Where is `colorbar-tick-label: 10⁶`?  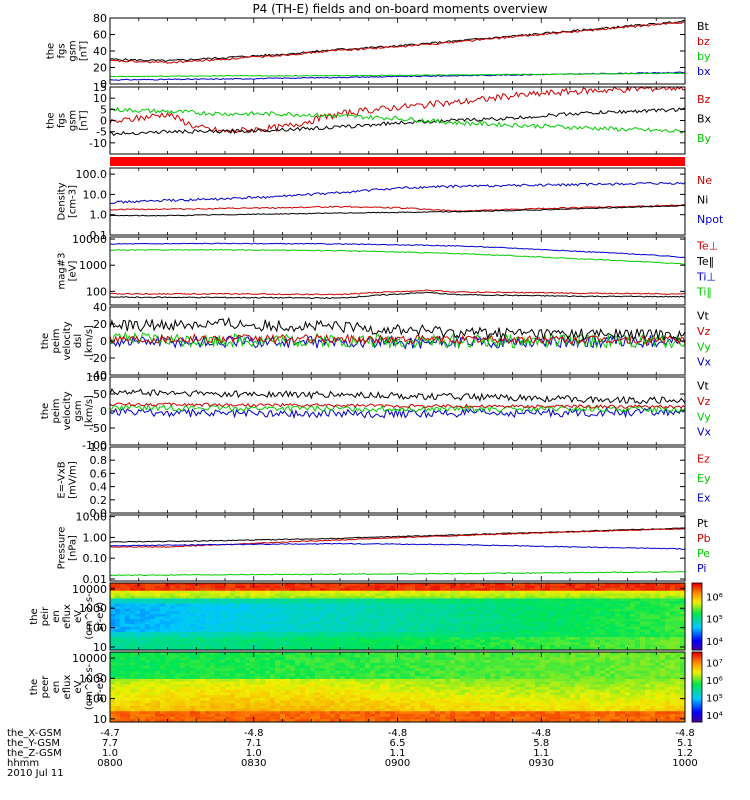
colorbar-tick-label: 10⁶ is located at coordinates (714, 597).